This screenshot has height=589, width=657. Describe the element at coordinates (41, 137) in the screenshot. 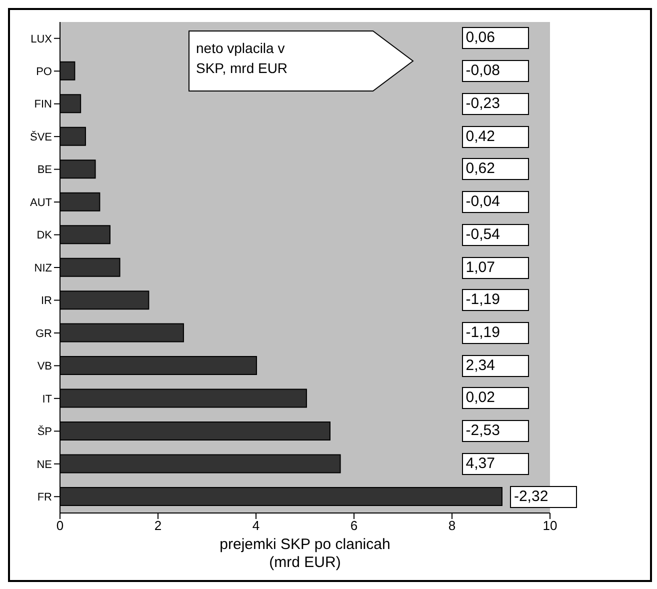

I see `y-tick-label: ŠVE` at that location.